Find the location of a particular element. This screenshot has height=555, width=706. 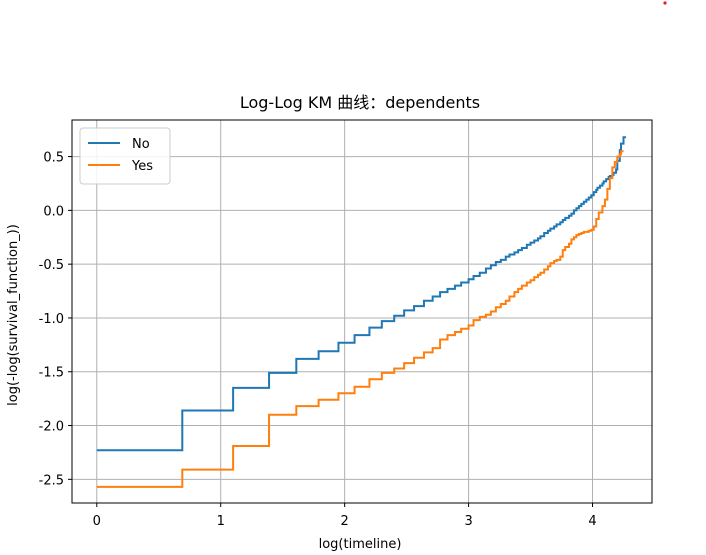

x-tick-label-0: 0 is located at coordinates (97, 521).